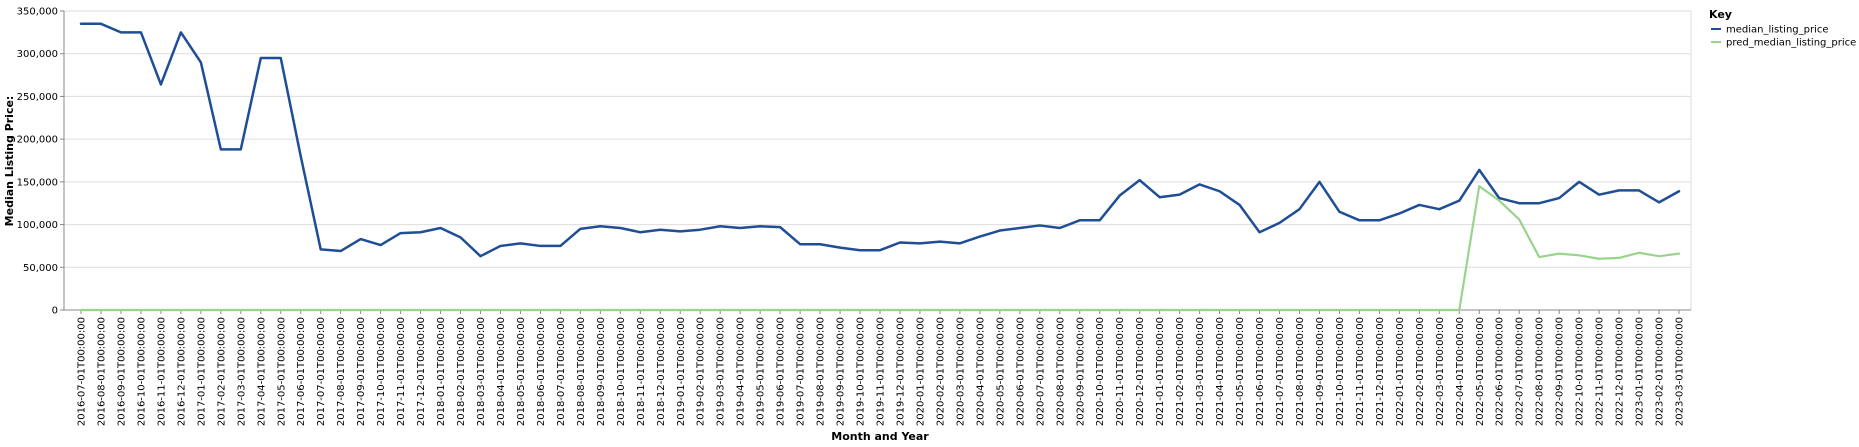 This screenshot has height=447, width=1859. What do you see at coordinates (241, 371) in the screenshot?
I see `x-tick-label: 2017-03-01T00:00:00` at bounding box center [241, 371].